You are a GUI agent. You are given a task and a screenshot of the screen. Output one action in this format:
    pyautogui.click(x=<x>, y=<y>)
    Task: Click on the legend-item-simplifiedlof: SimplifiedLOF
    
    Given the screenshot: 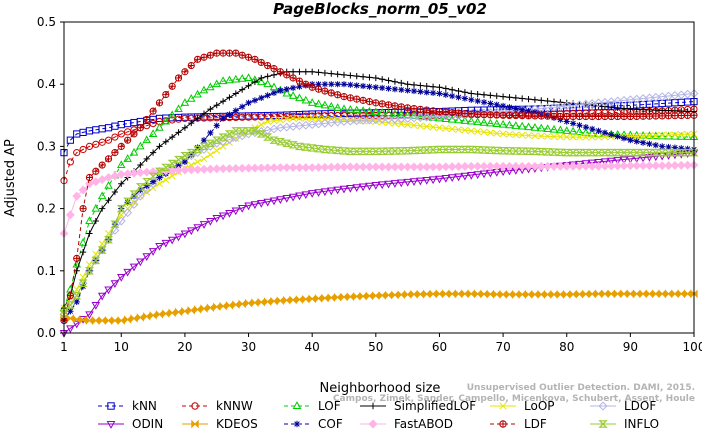 What is the action you would take?
    pyautogui.click(x=418, y=406)
    